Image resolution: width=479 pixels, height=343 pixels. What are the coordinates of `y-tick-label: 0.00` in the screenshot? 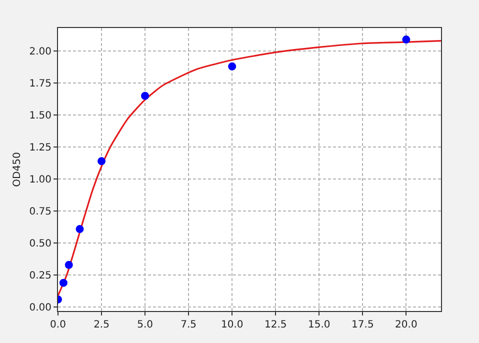 It's located at (40, 308).